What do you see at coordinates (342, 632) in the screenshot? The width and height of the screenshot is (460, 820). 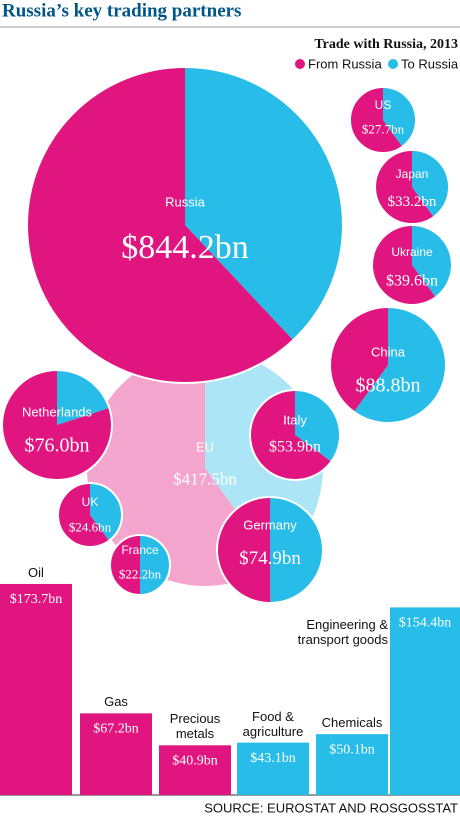 I see `bar-category-label: Engineering & transport goods` at bounding box center [342, 632].